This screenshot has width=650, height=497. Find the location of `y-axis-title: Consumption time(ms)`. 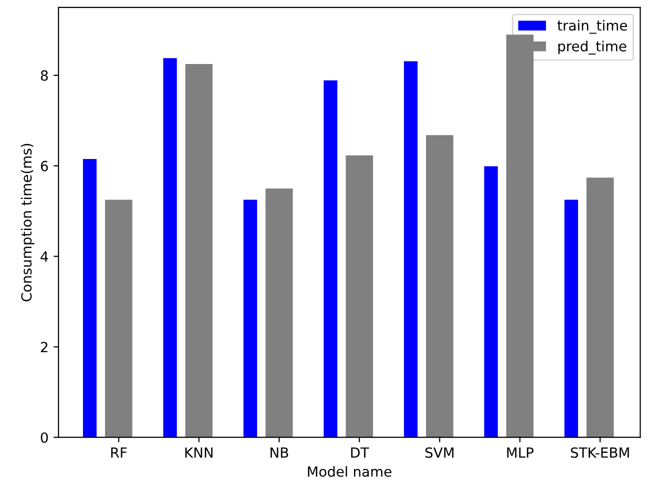

y-axis-title: Consumption time(ms) is located at coordinates (27, 223).